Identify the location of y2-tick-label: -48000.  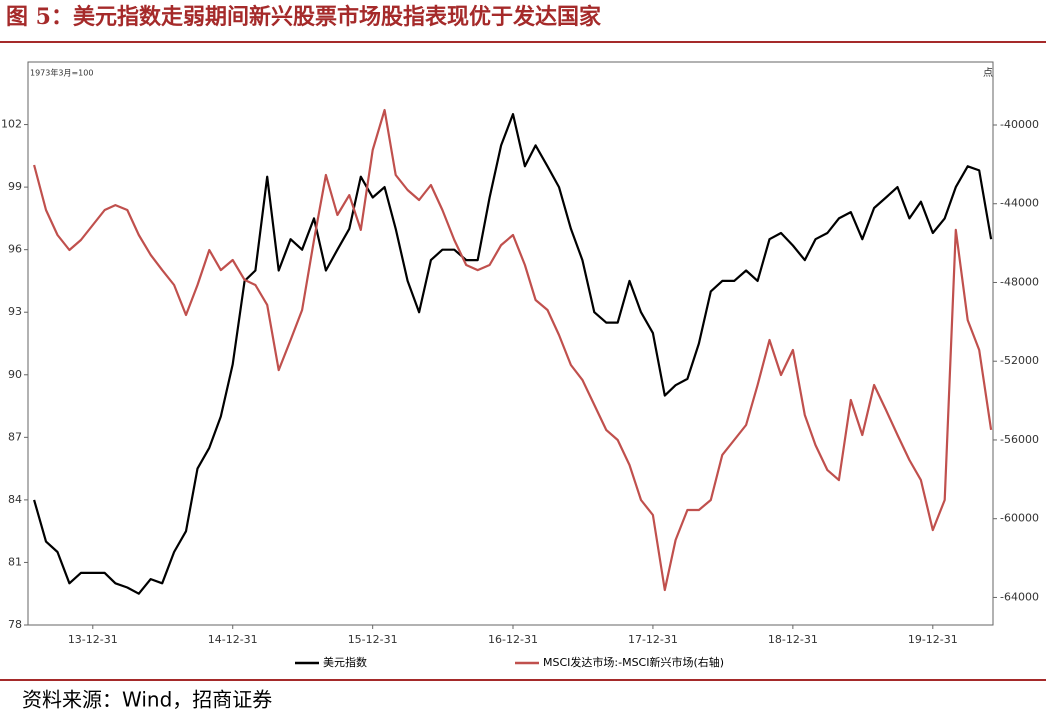
(1019, 281).